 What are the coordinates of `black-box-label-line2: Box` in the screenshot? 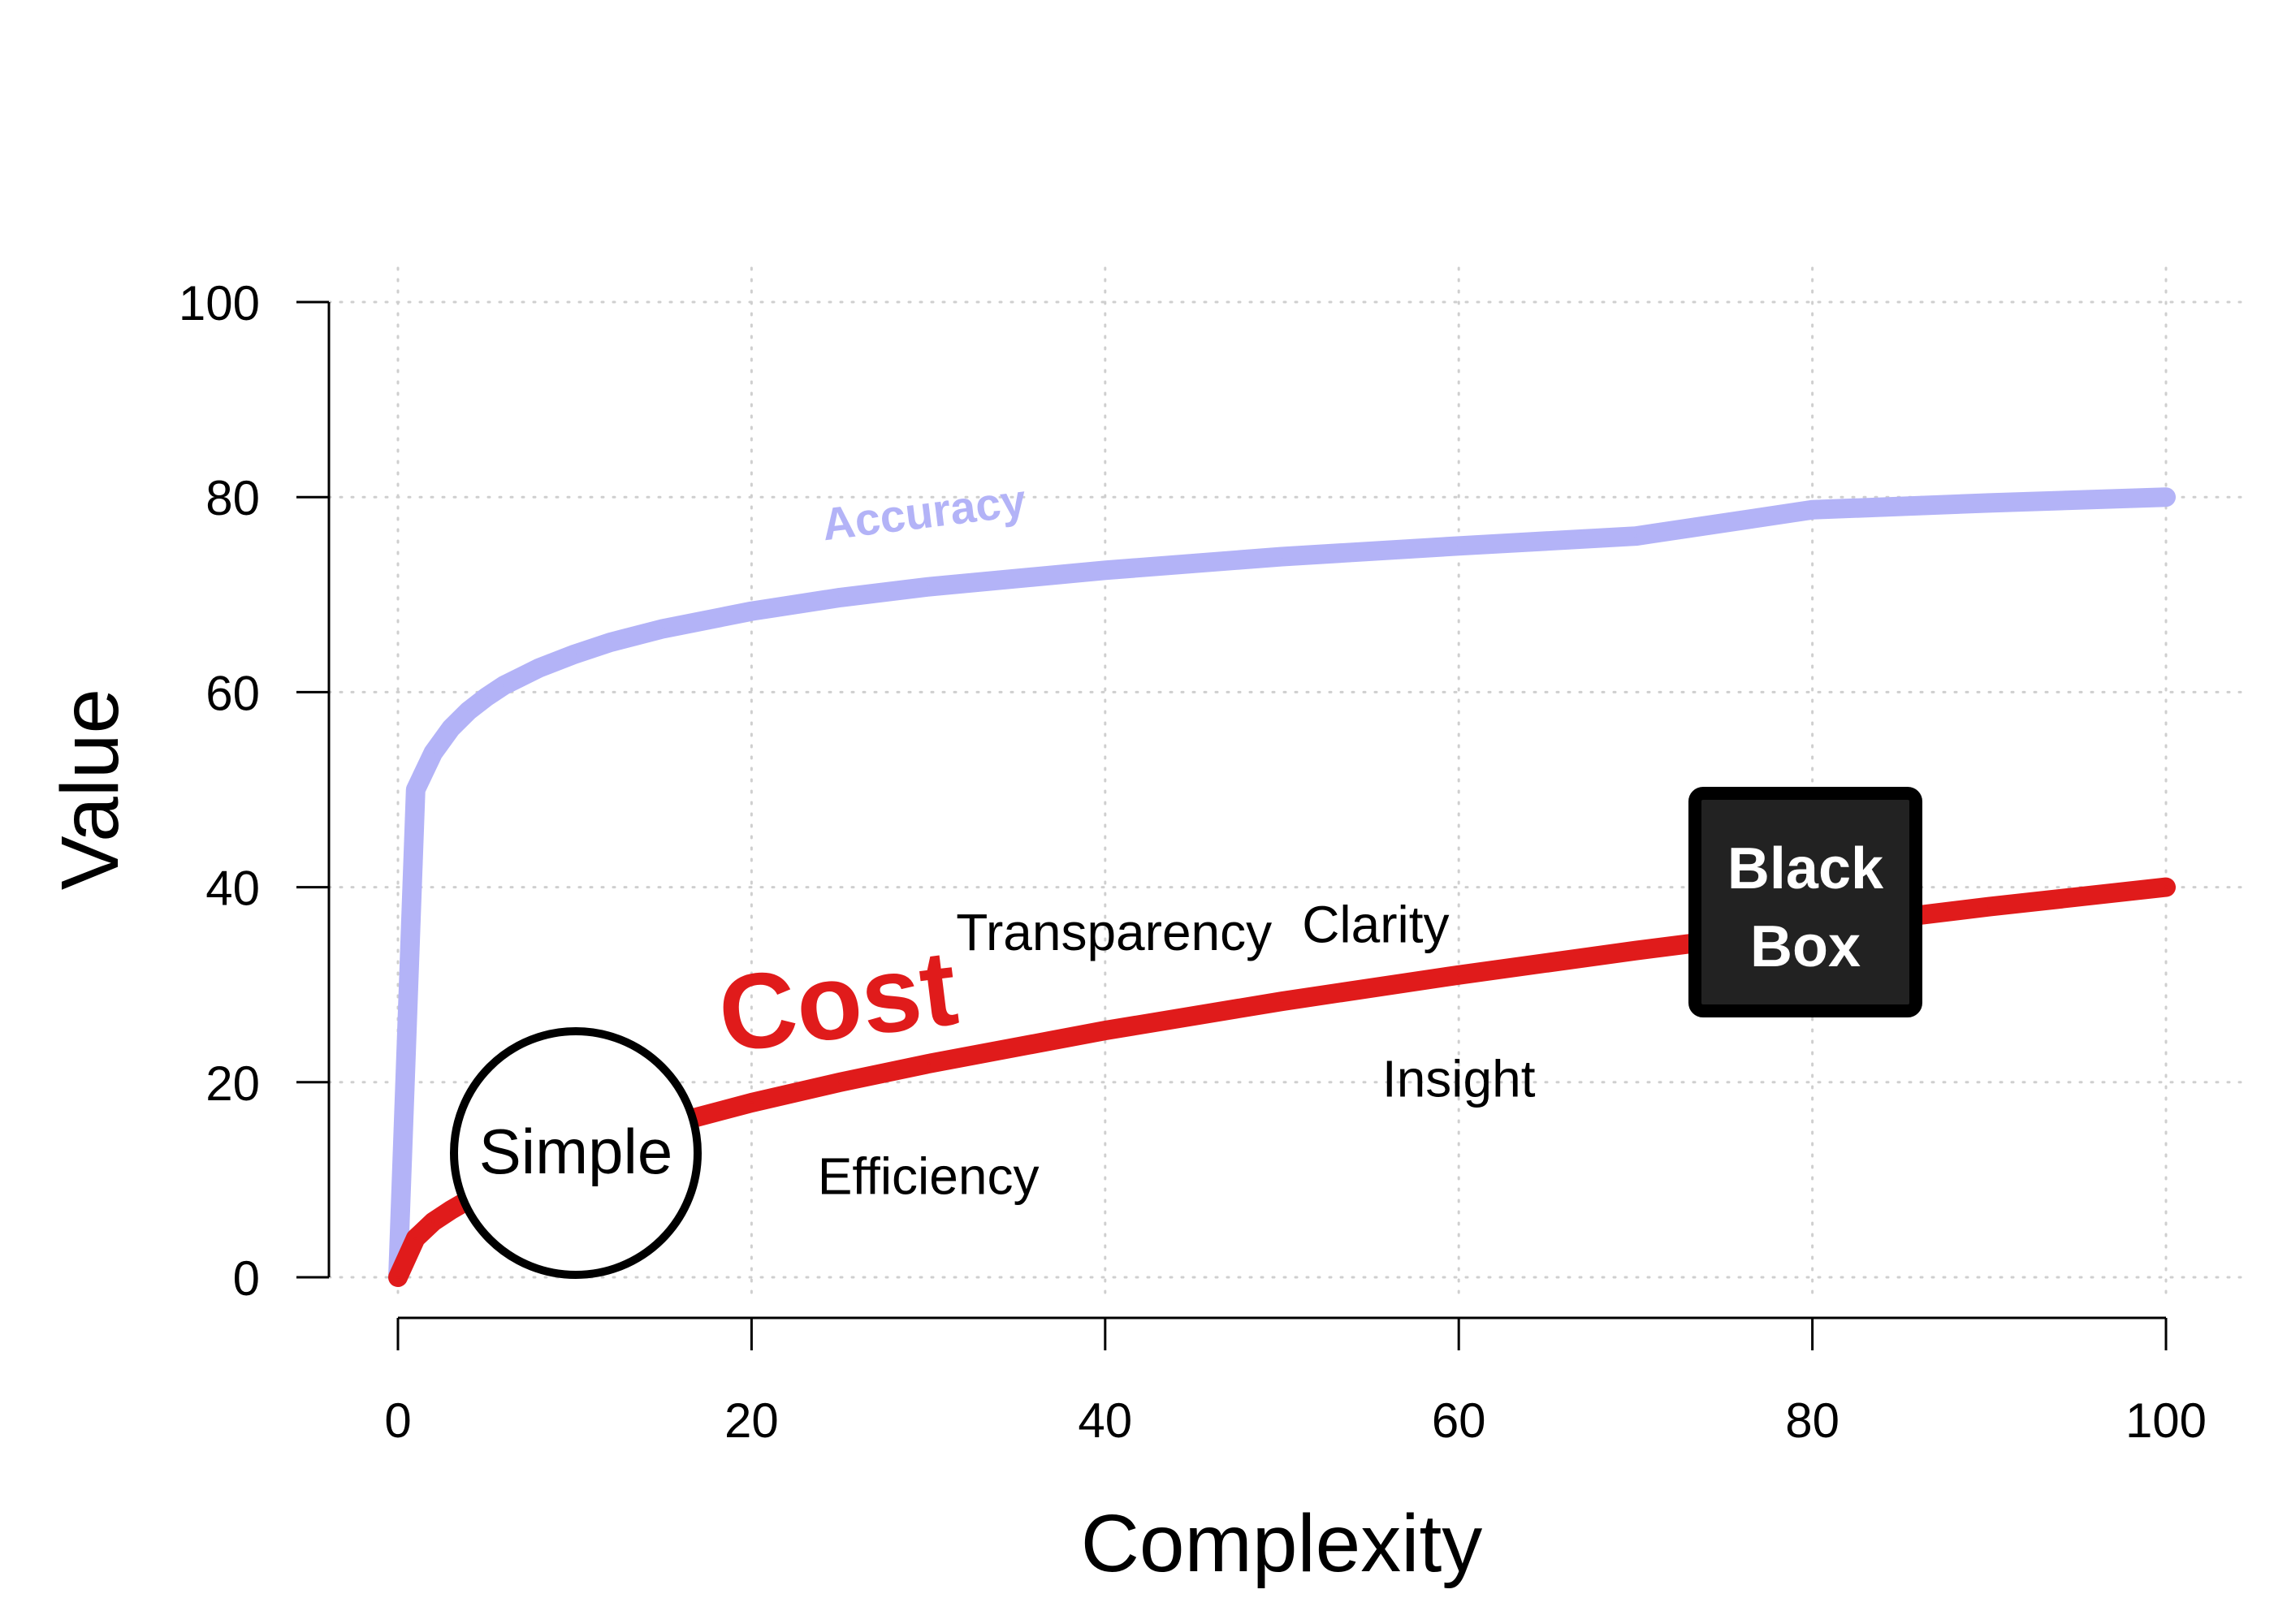 It's located at (1805, 947).